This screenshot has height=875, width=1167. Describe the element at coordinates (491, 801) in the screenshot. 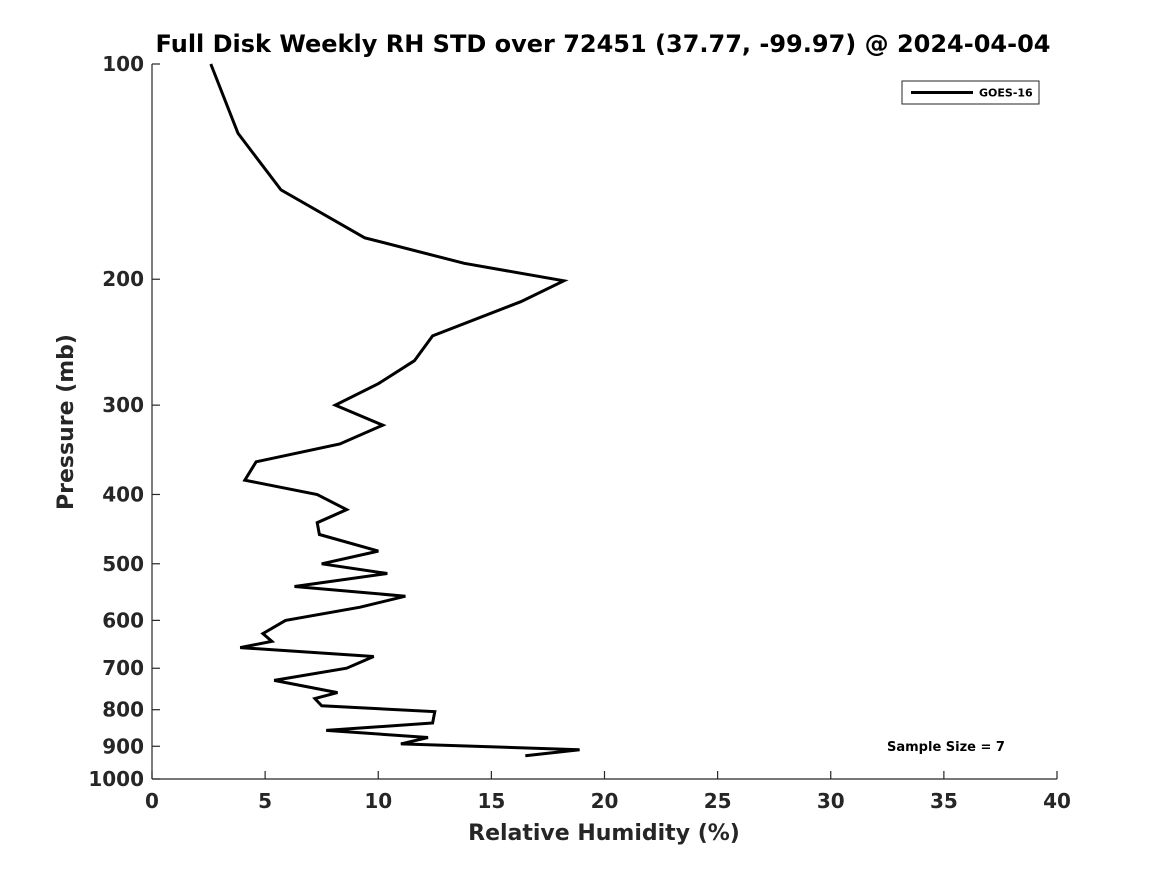

I see `x-tick-label-15: 15` at that location.